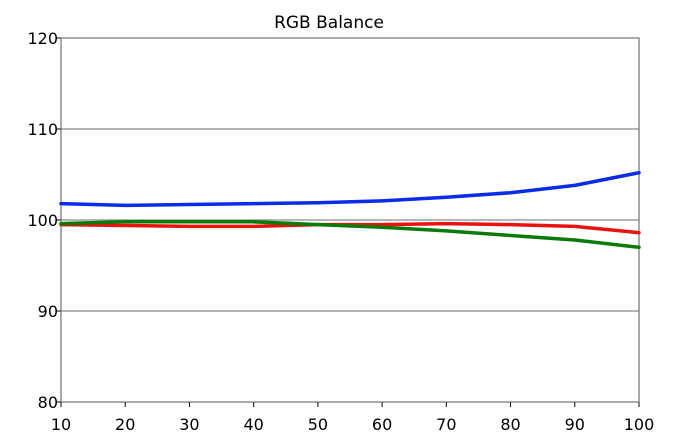 The width and height of the screenshot is (687, 445). I want to click on x-tick-label: 30, so click(189, 424).